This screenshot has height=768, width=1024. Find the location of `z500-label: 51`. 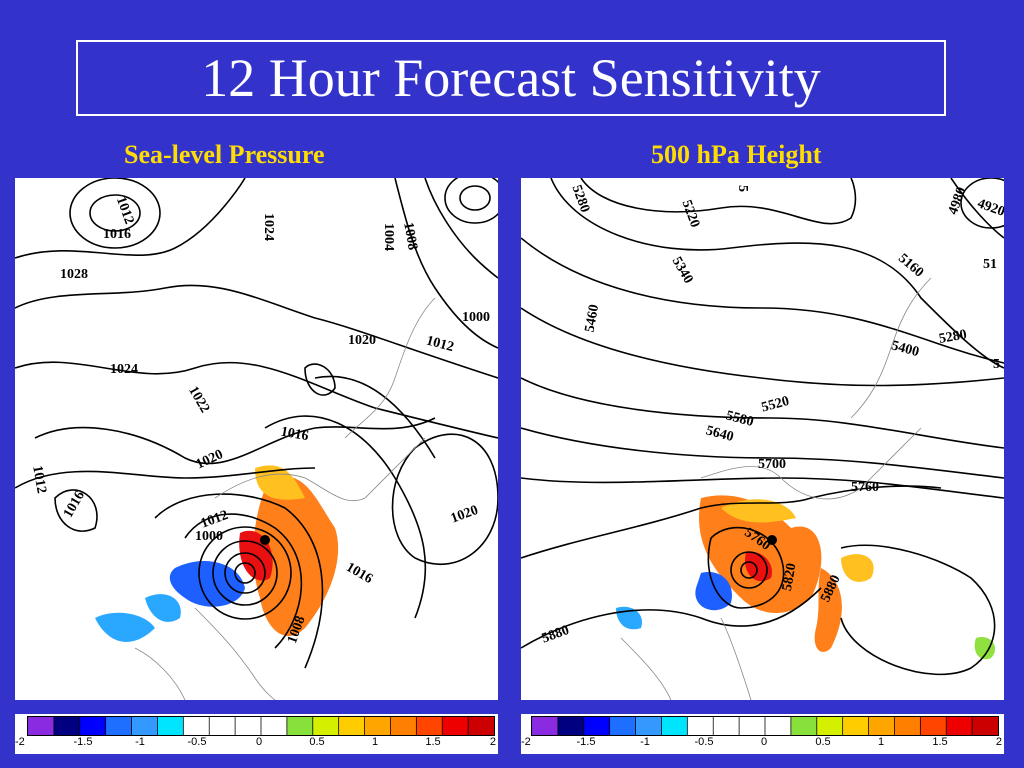

z500-label: 51 is located at coordinates (990, 264).